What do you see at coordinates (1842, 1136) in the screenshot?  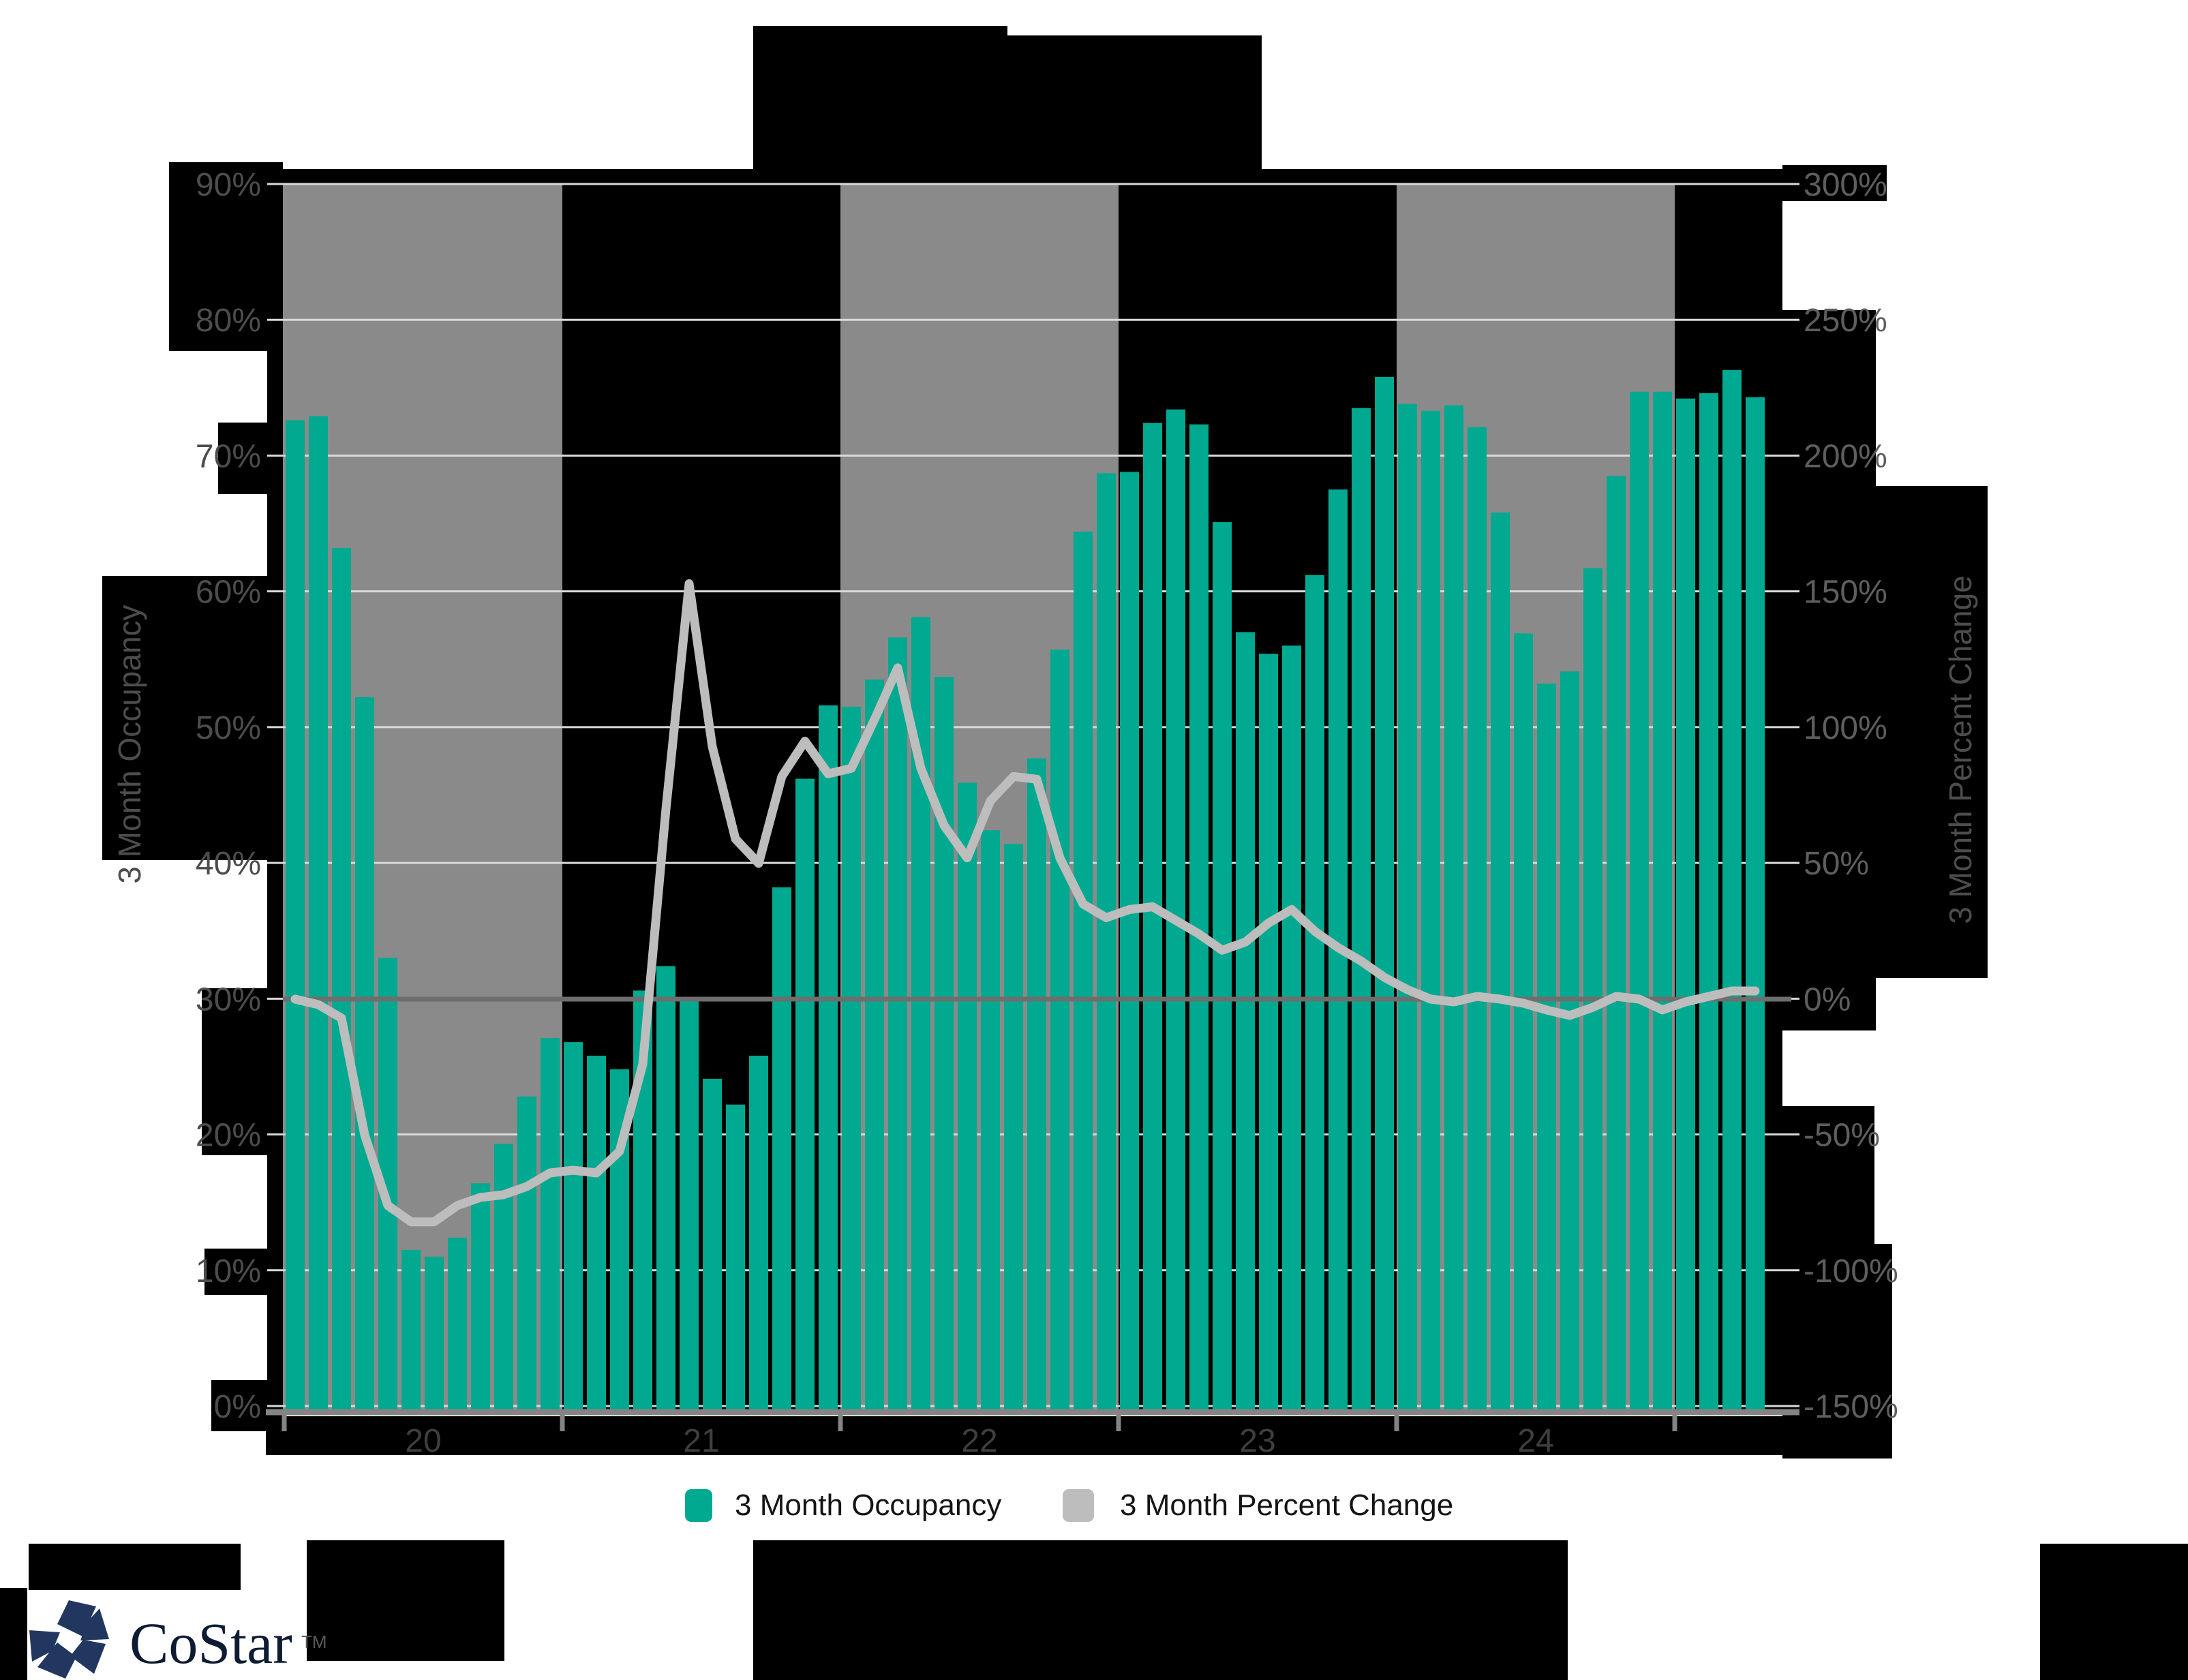 I see `right-axis-tick-label: -50%` at bounding box center [1842, 1136].